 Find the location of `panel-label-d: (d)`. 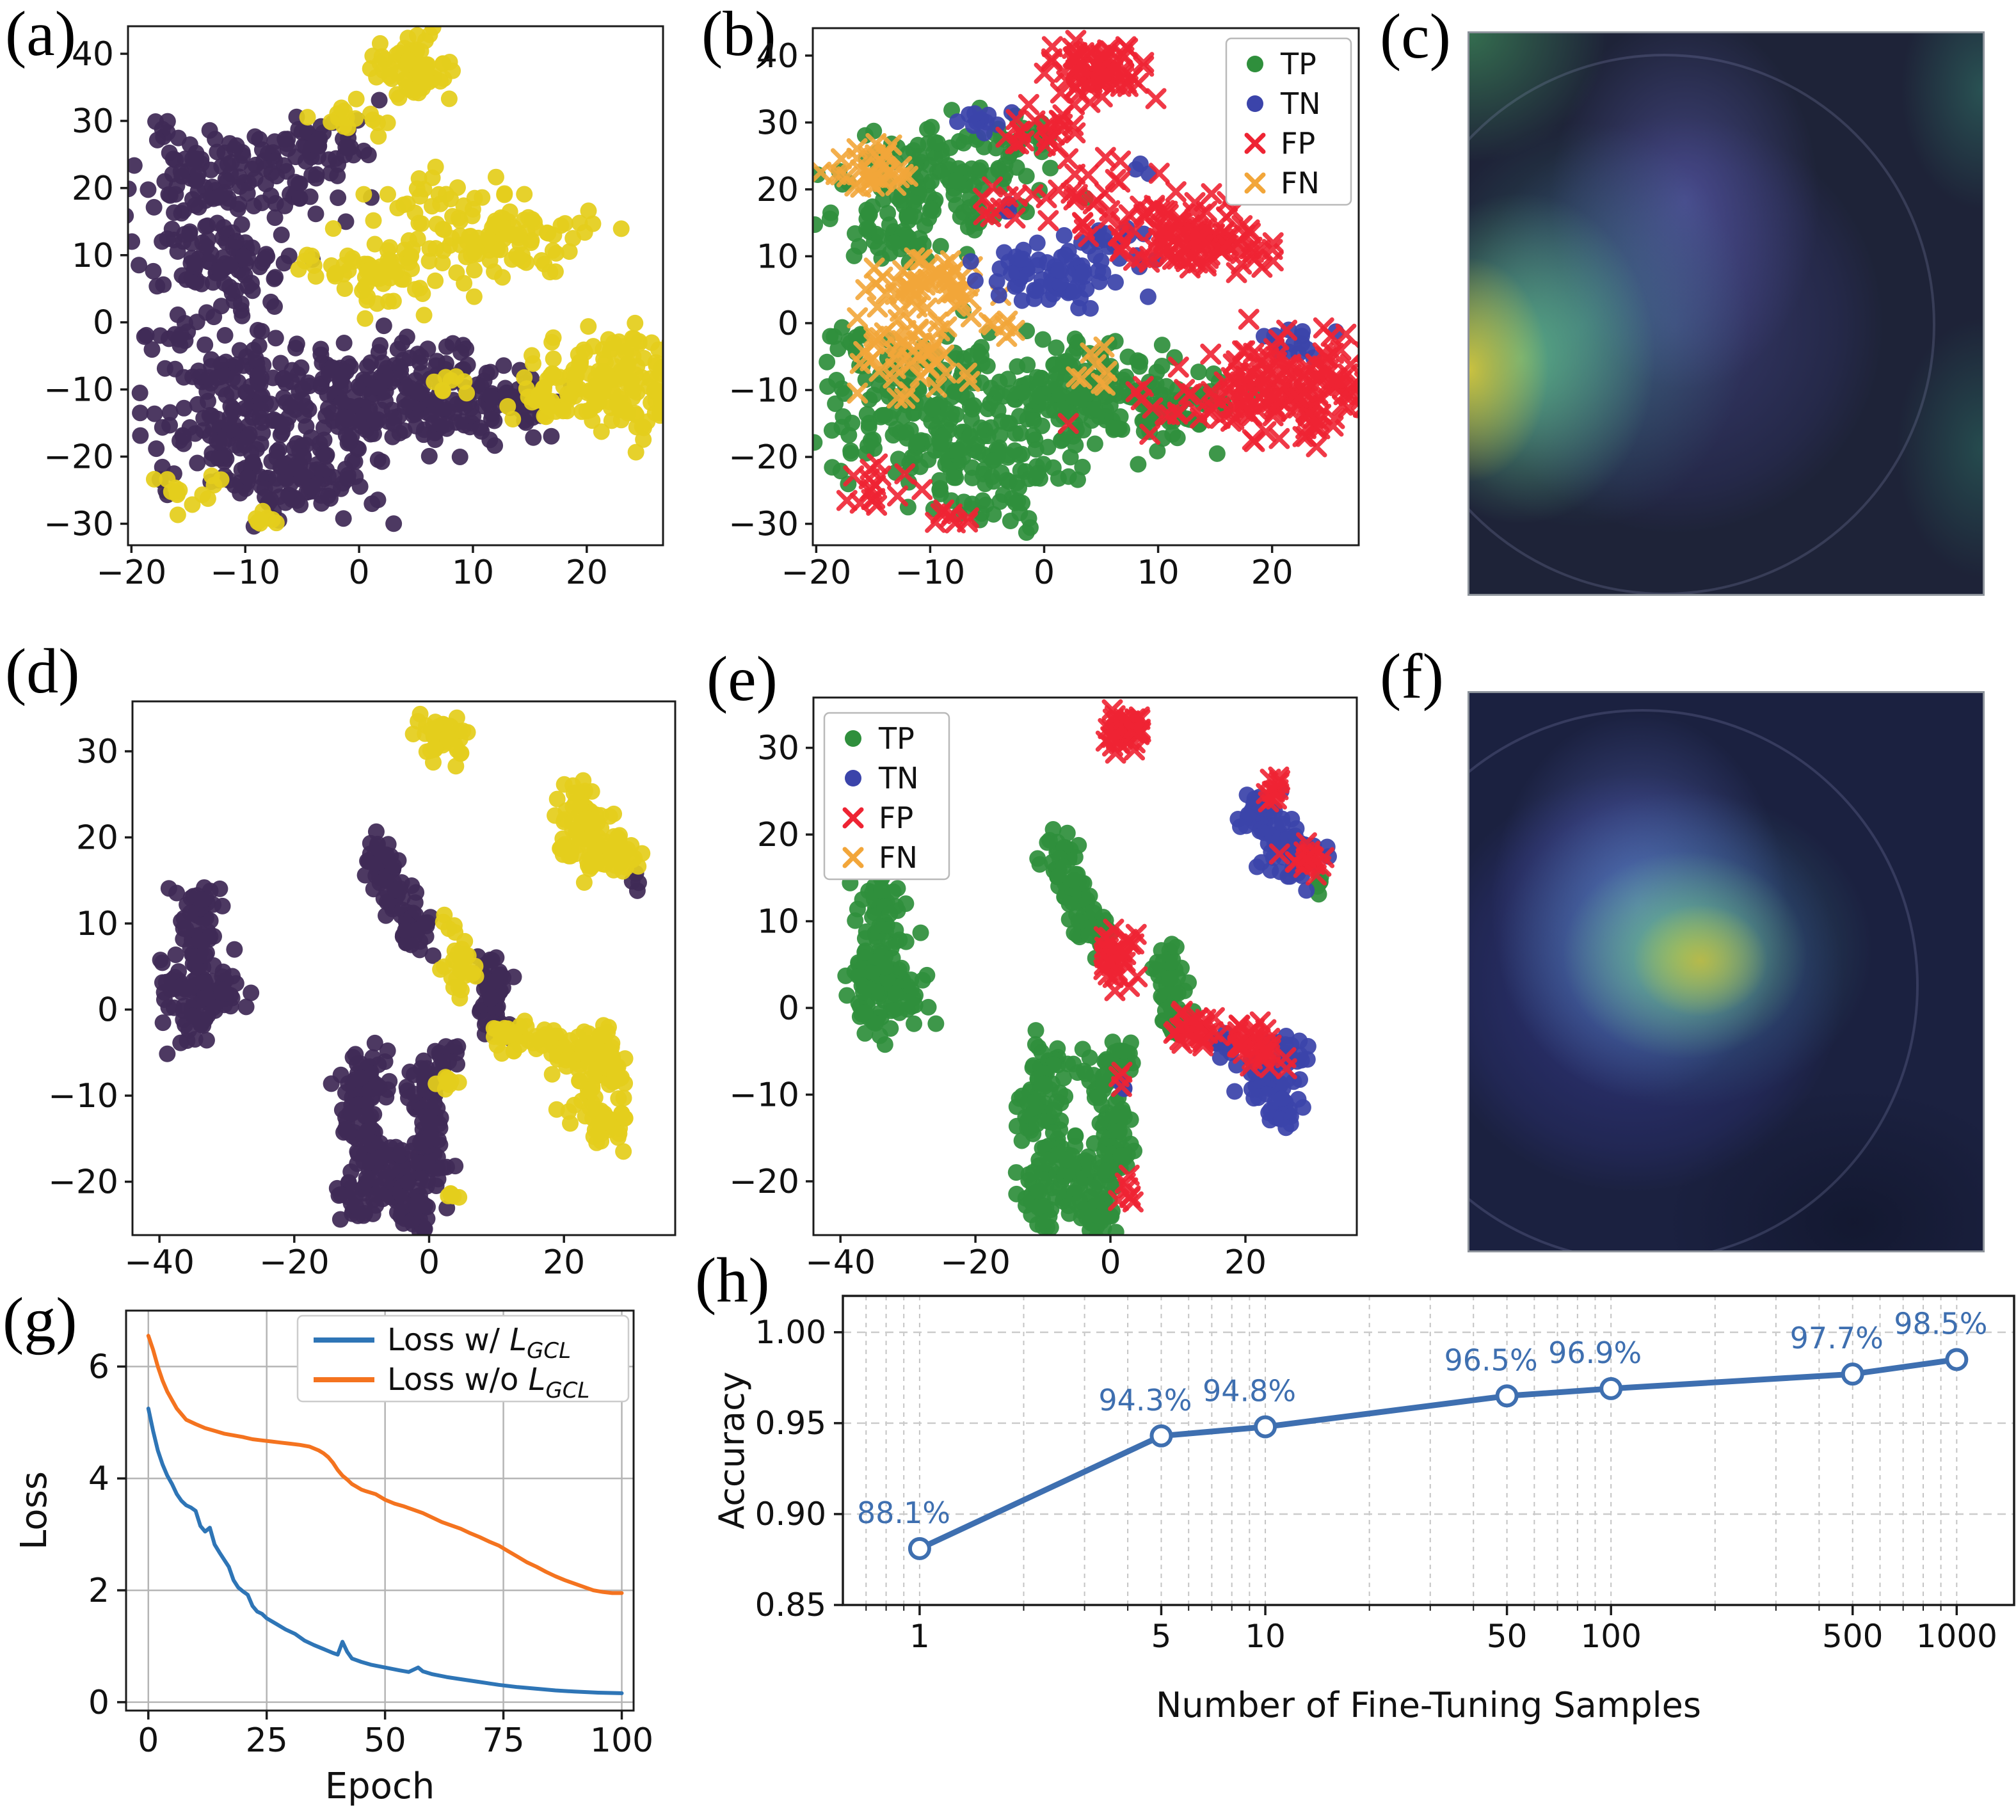

panel-label-d: (d) is located at coordinates (42, 670).